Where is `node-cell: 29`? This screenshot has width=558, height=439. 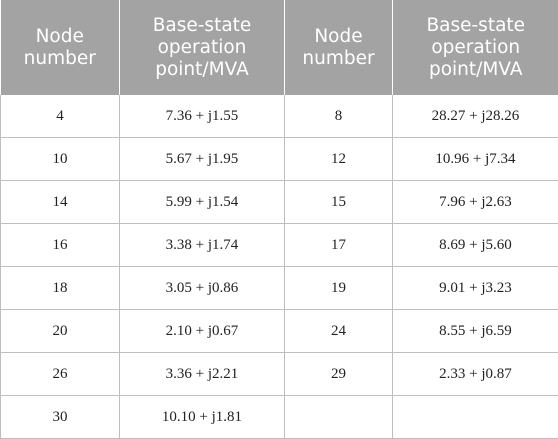
node-cell: 29 is located at coordinates (339, 374).